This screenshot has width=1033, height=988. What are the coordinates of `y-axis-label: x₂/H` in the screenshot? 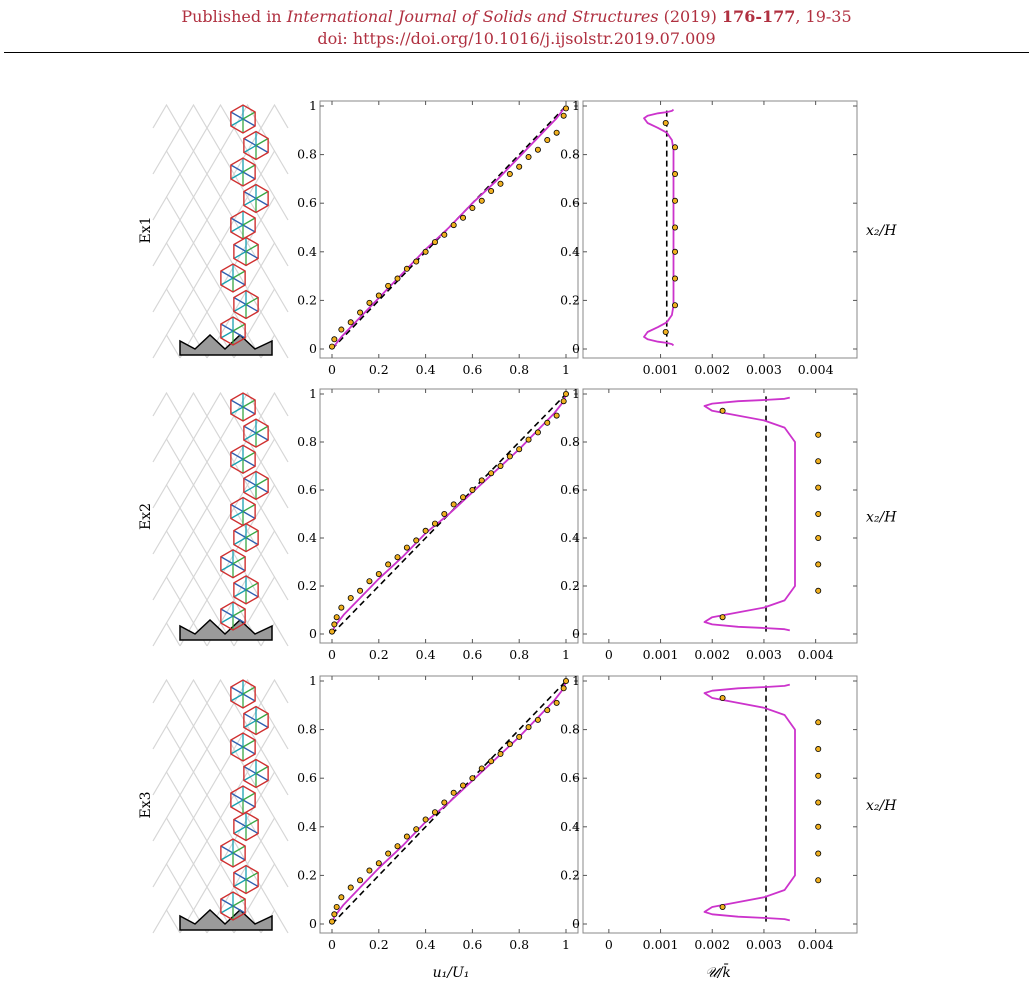 It's located at (881, 806).